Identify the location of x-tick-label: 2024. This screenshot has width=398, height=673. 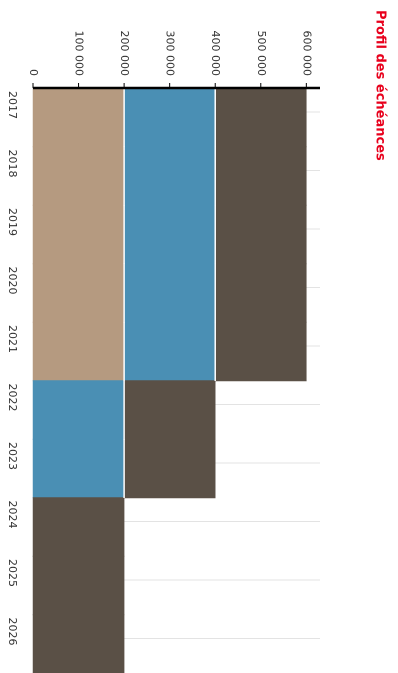
(12, 515).